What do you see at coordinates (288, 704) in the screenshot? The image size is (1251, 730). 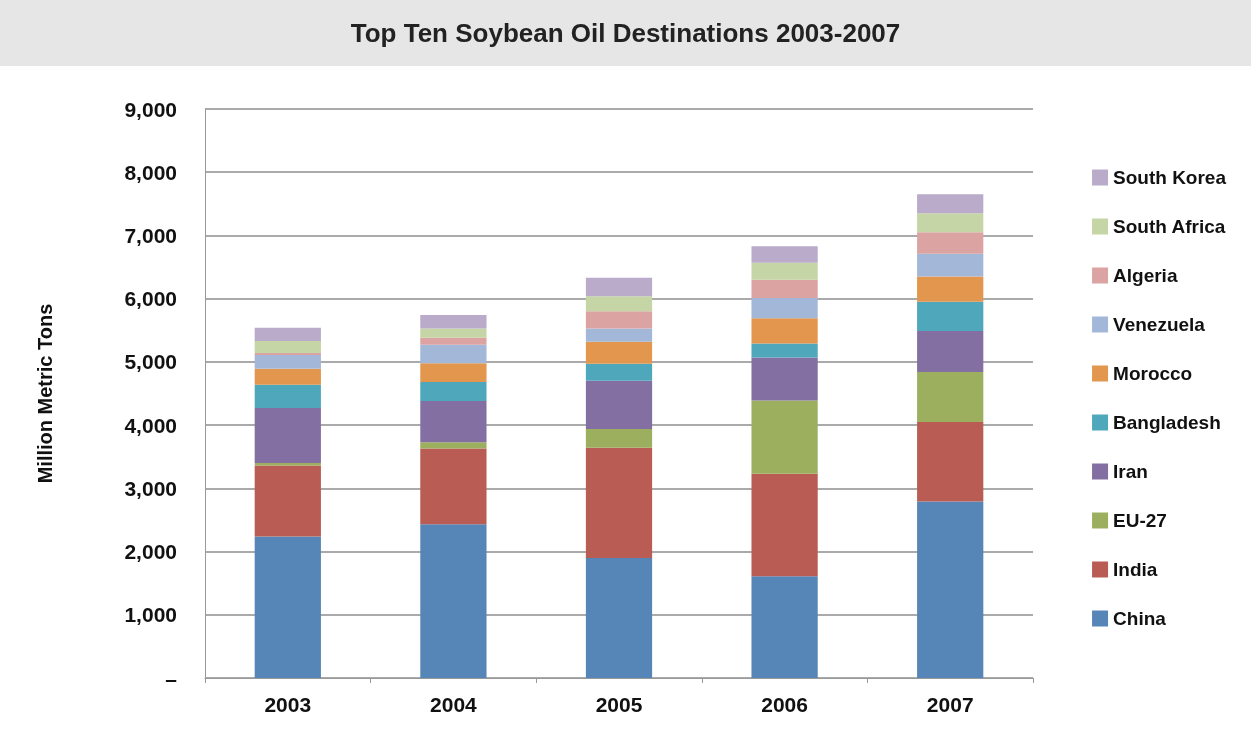 I see `x-tick-label: 2003` at bounding box center [288, 704].